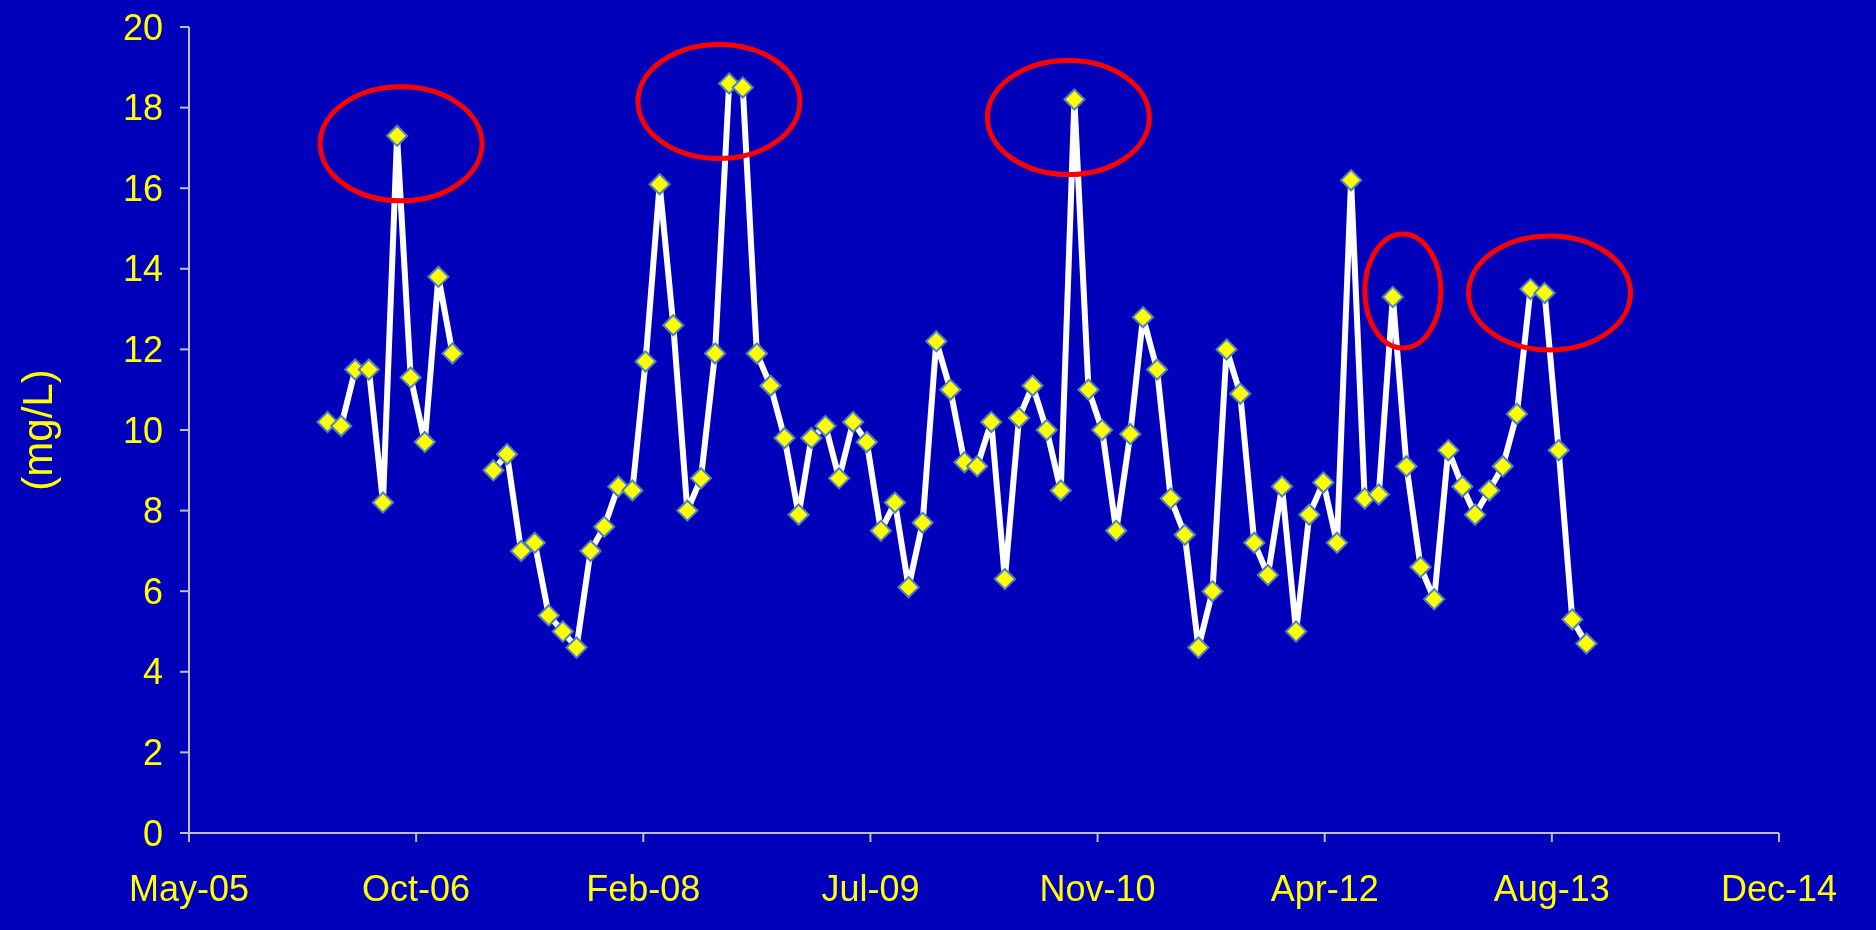 This screenshot has width=1876, height=930. What do you see at coordinates (1551, 888) in the screenshot?
I see `x-tick-label: Aug-13` at bounding box center [1551, 888].